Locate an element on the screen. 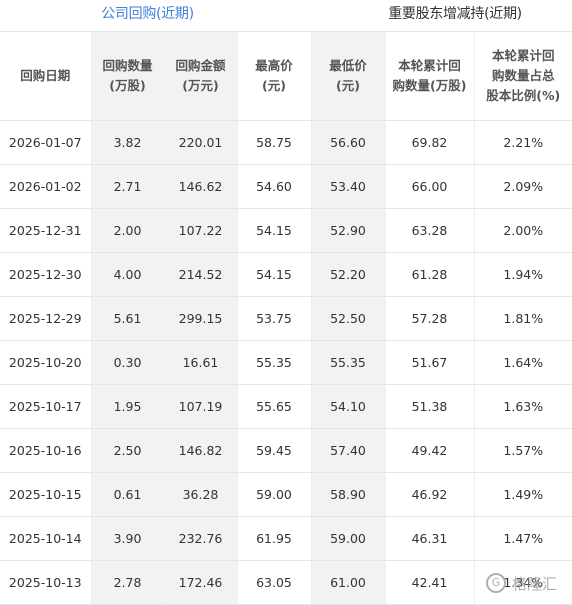 The image size is (572, 605). header-text-line: (万股) is located at coordinates (128, 86).